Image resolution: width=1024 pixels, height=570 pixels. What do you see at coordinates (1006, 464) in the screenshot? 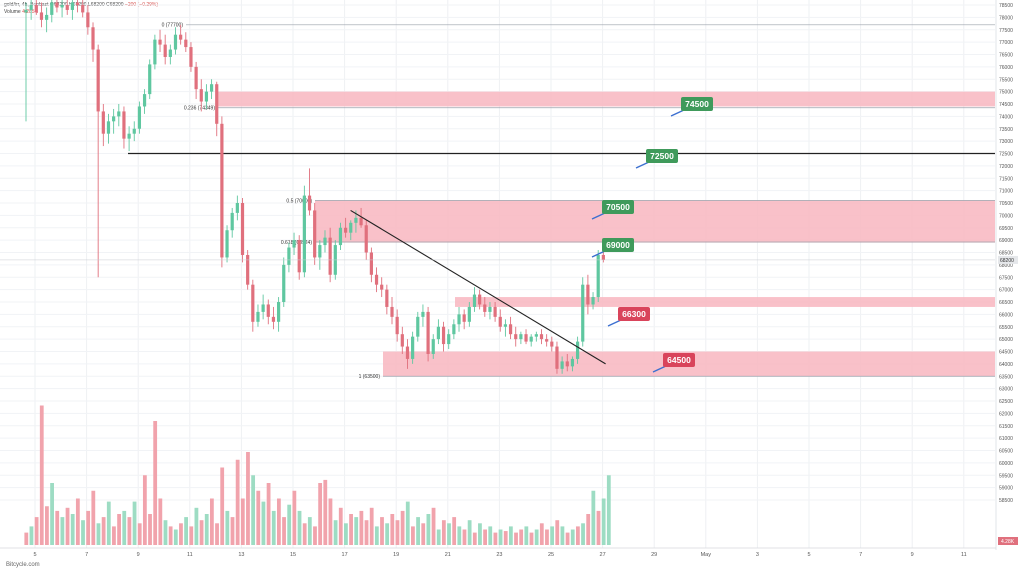
I see `y-axis-tick: 60000` at bounding box center [1006, 464].